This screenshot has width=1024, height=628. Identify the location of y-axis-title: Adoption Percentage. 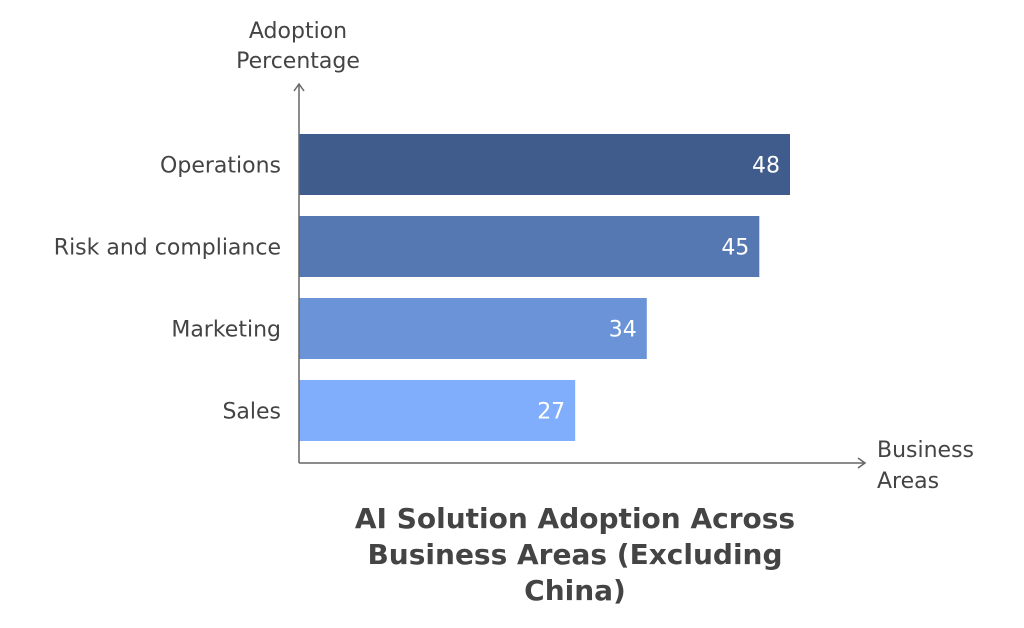
(298, 46).